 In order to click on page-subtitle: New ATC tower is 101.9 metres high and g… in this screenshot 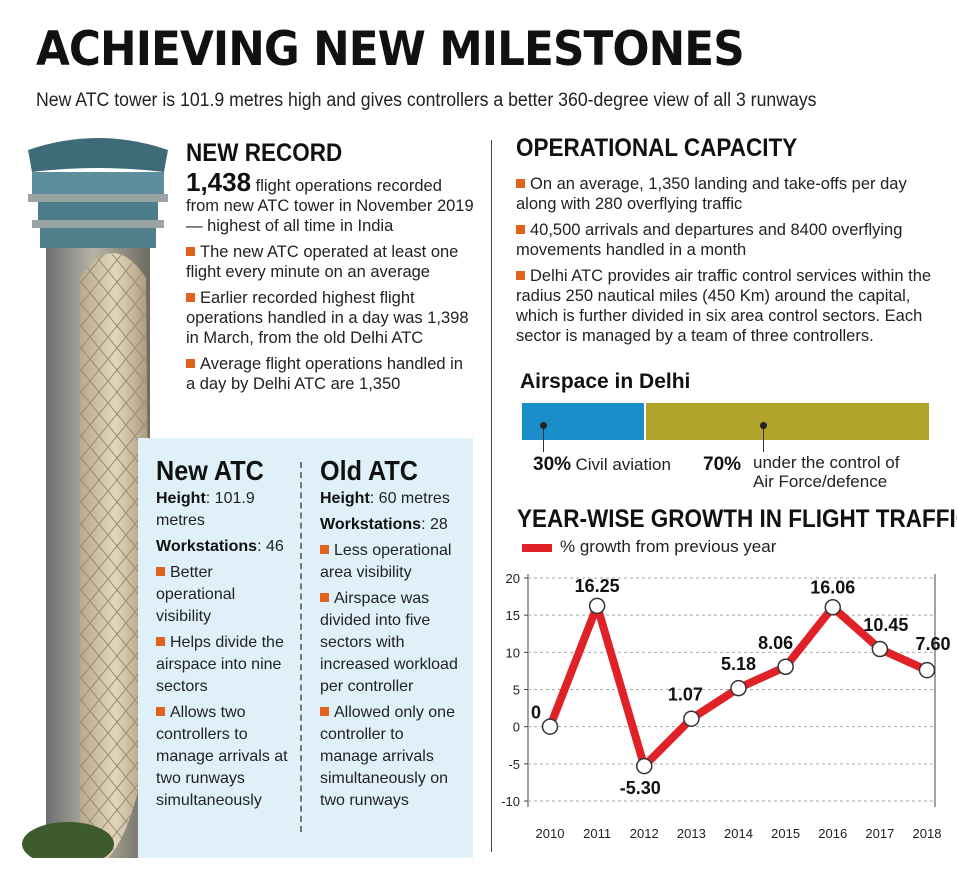, I will do `click(426, 100)`.